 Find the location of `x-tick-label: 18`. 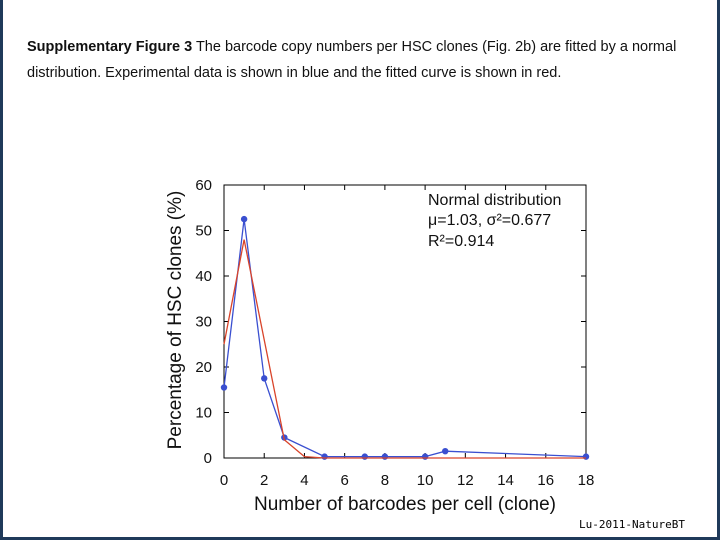

x-tick-label: 18 is located at coordinates (586, 480).